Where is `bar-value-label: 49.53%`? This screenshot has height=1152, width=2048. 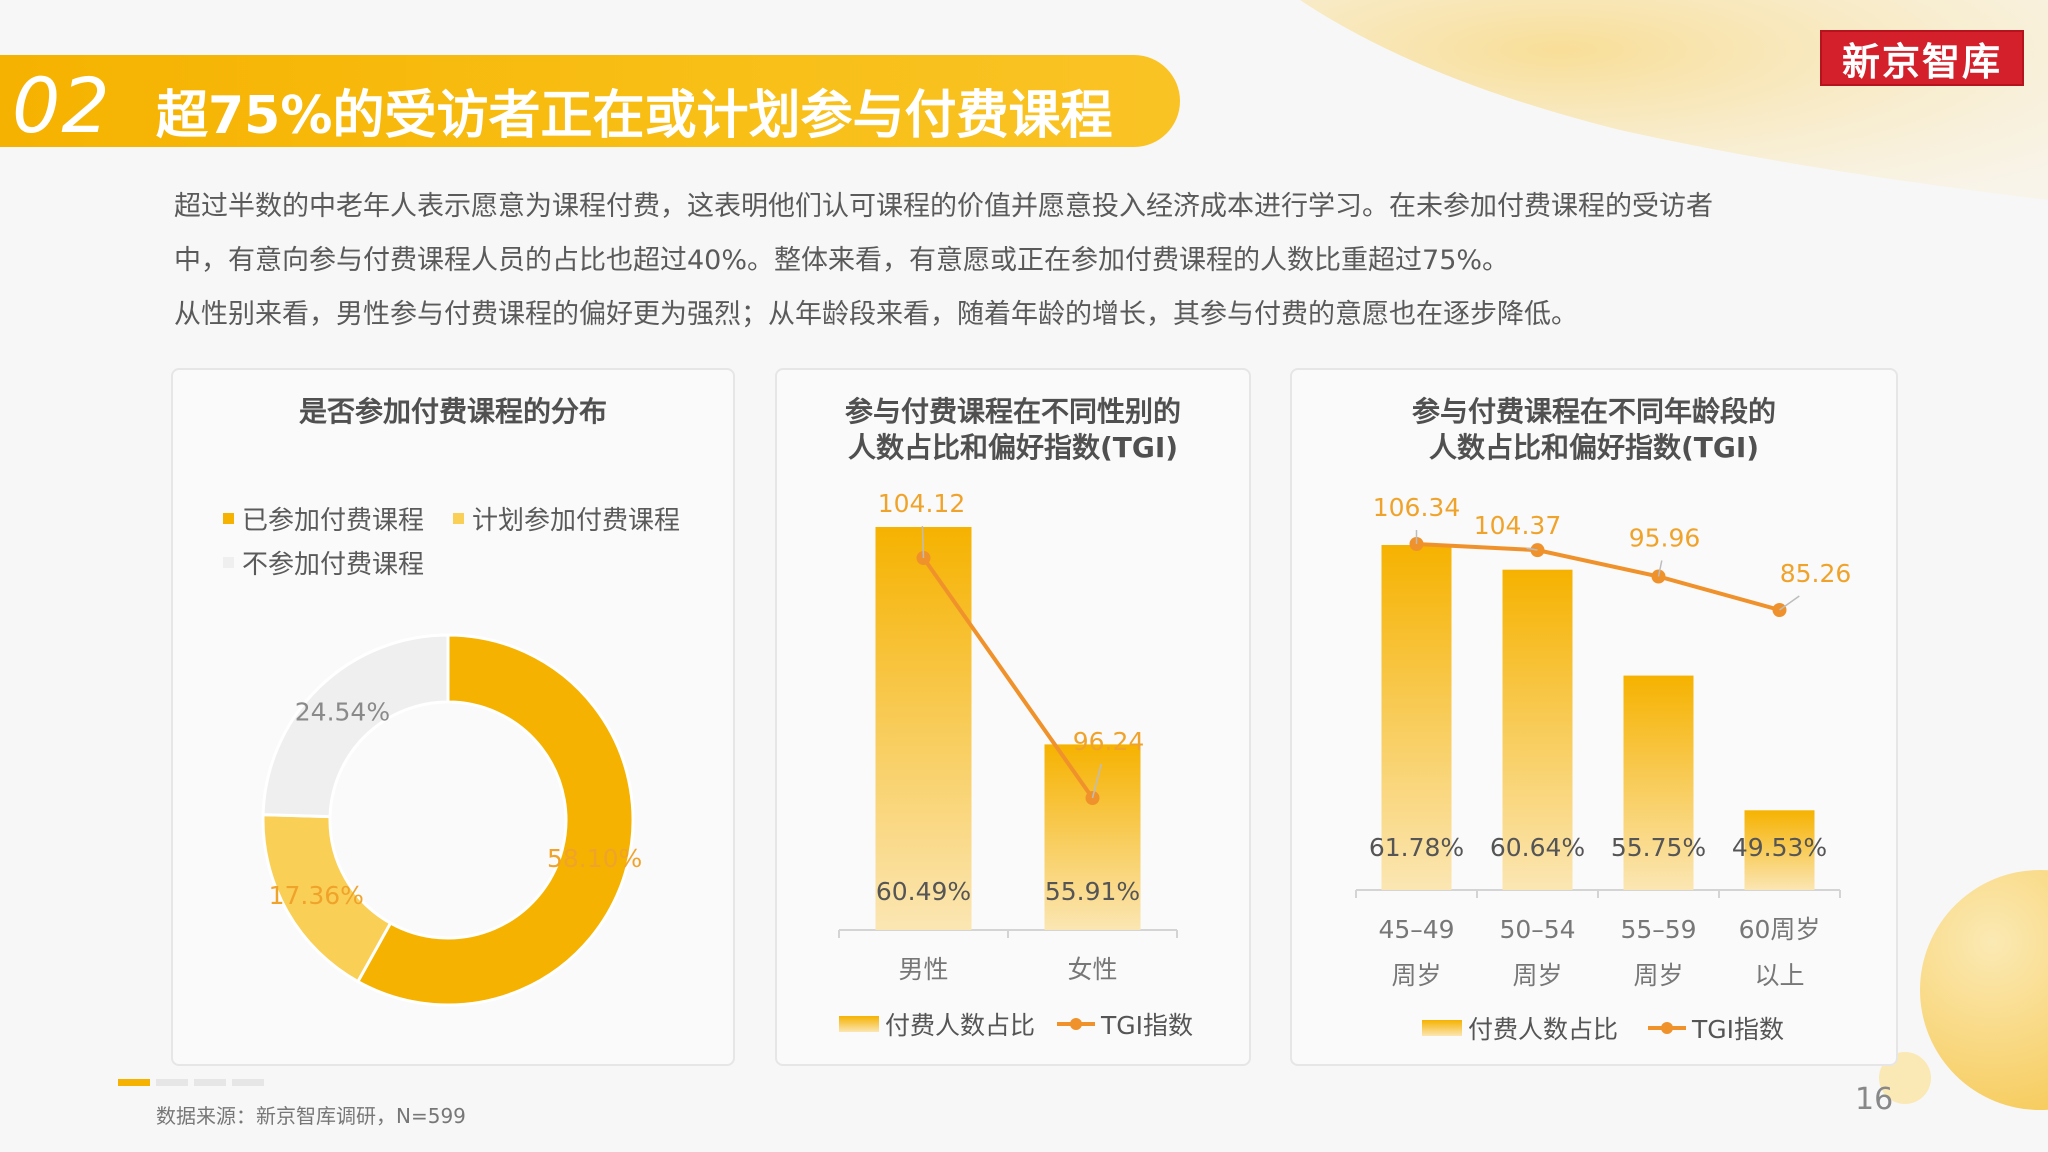
bar-value-label: 49.53% is located at coordinates (1779, 847).